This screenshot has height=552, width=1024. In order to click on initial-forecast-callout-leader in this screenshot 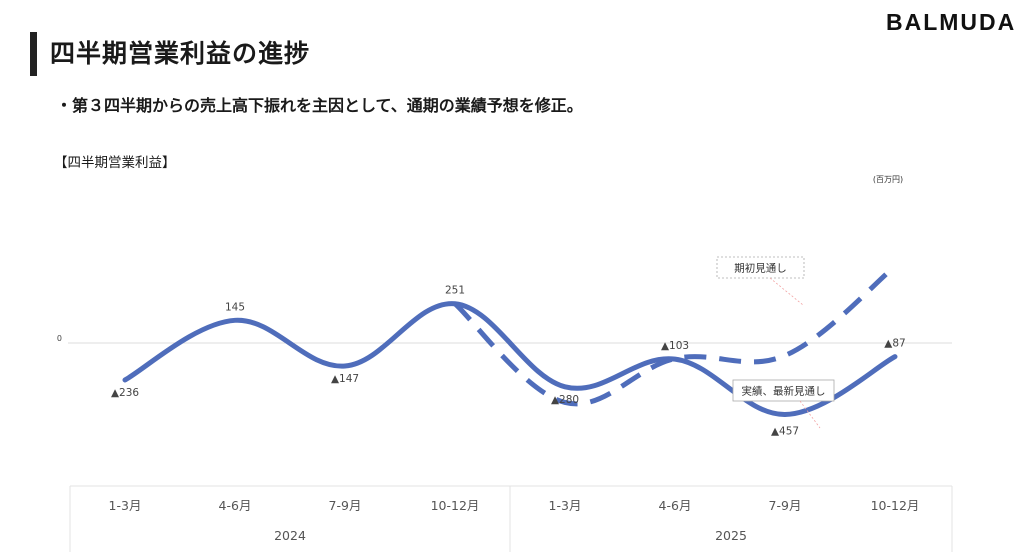, I will do `click(786, 291)`.